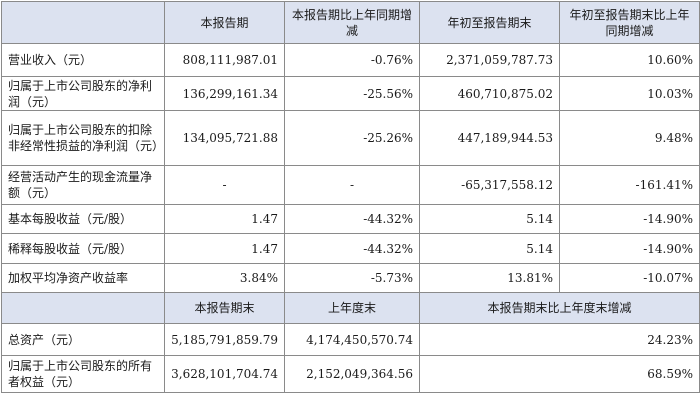 The height and width of the screenshot is (412, 700). What do you see at coordinates (224, 308) in the screenshot?
I see `header-cell: 本报告期末` at bounding box center [224, 308].